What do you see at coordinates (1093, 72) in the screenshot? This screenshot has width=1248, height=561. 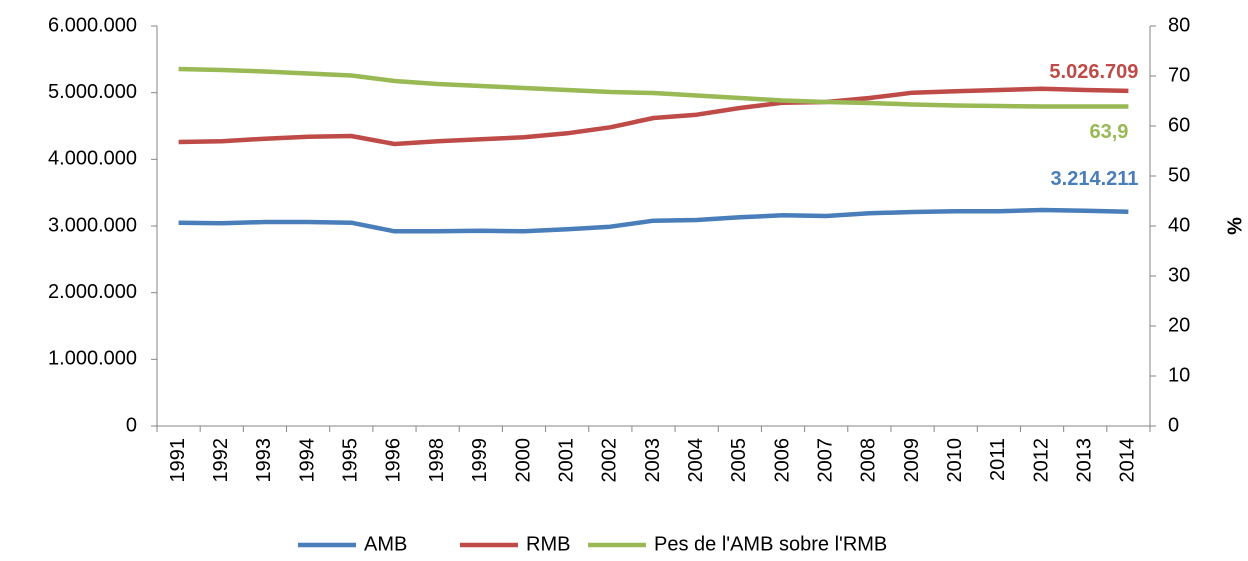 I see `data-label: 5.026.709` at bounding box center [1093, 72].